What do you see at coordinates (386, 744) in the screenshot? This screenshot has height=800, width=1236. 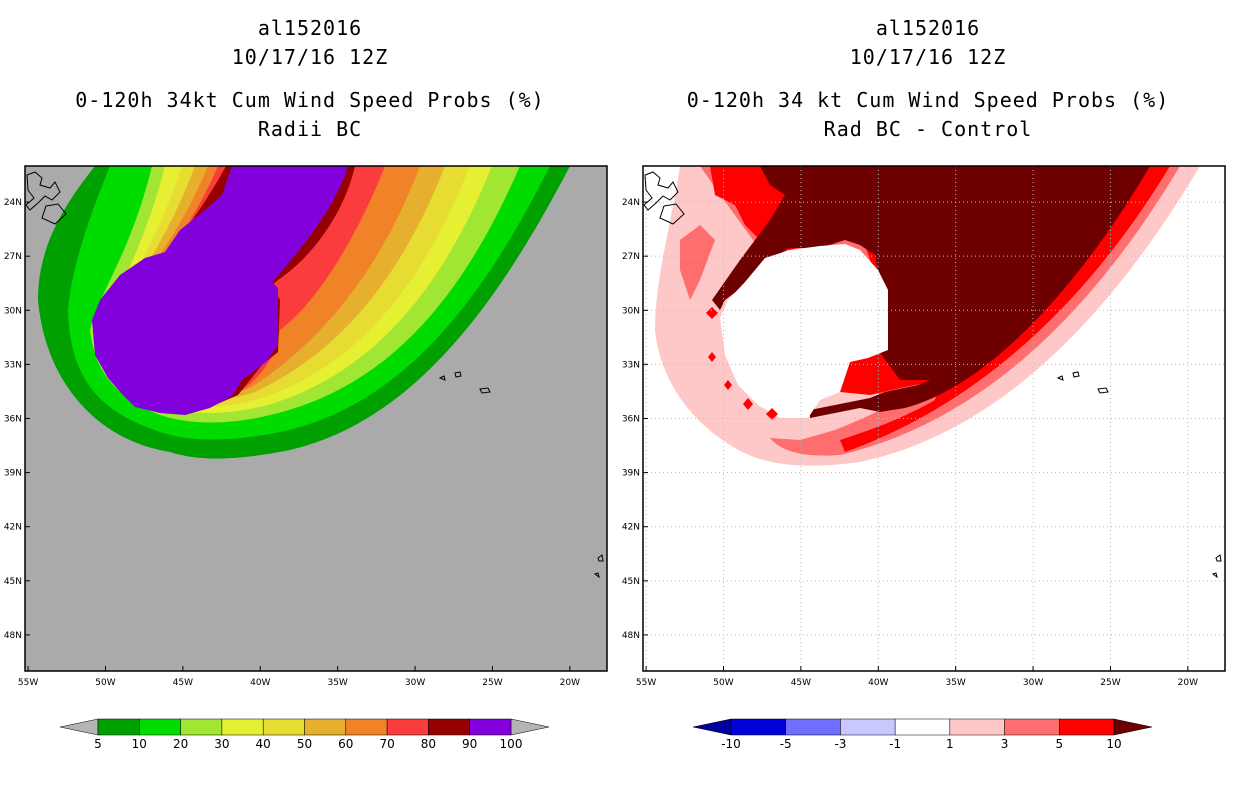 I see `colorbar-label: 70` at bounding box center [386, 744].